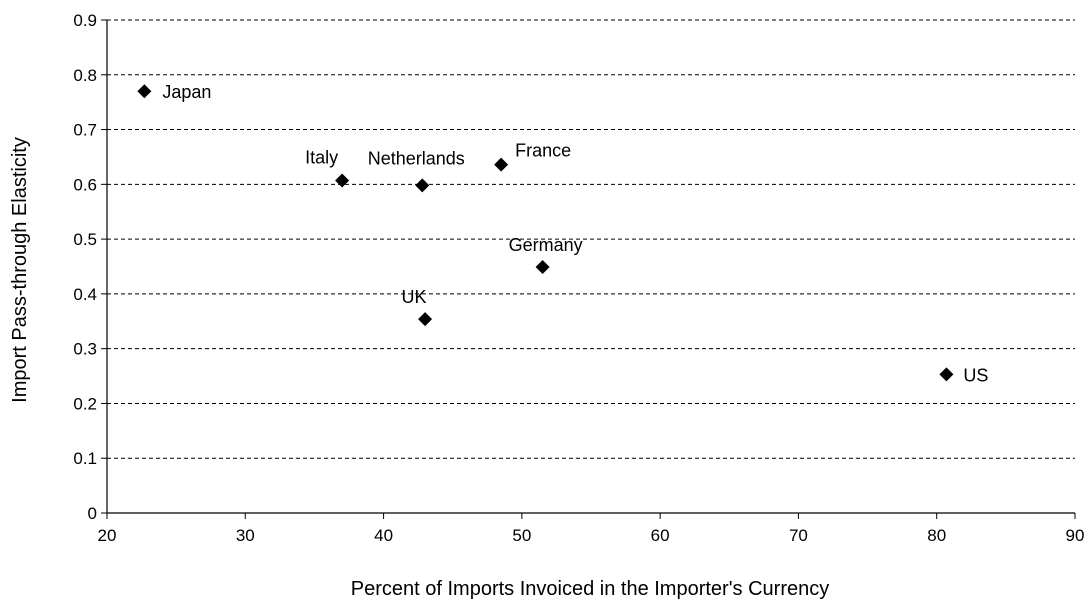  What do you see at coordinates (85, 130) in the screenshot?
I see `y-tick-label: 0.7` at bounding box center [85, 130].